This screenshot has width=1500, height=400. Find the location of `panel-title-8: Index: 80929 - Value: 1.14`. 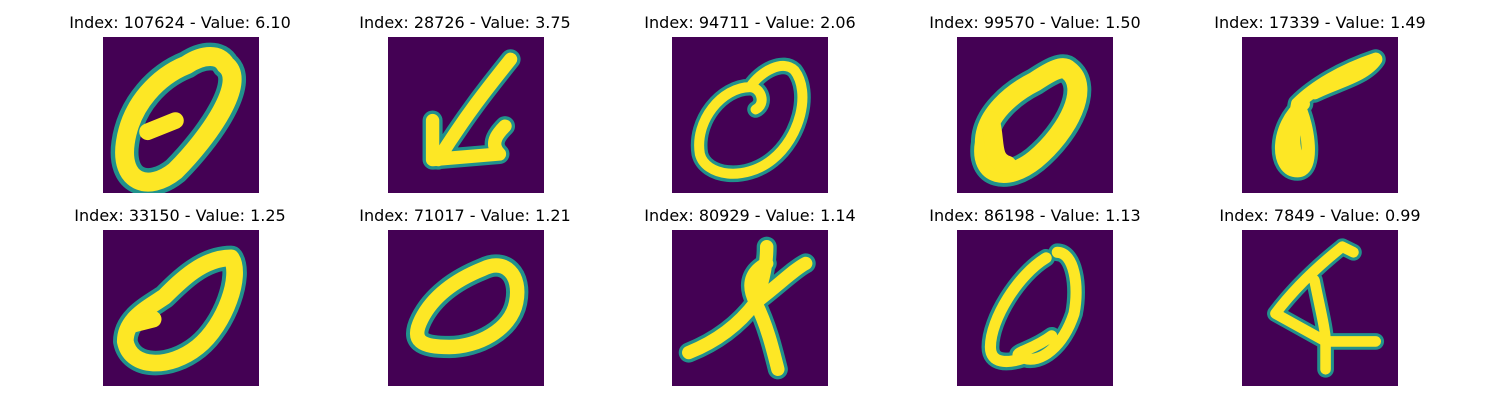

panel-title-8: Index: 80929 - Value: 1.14 is located at coordinates (750, 215).